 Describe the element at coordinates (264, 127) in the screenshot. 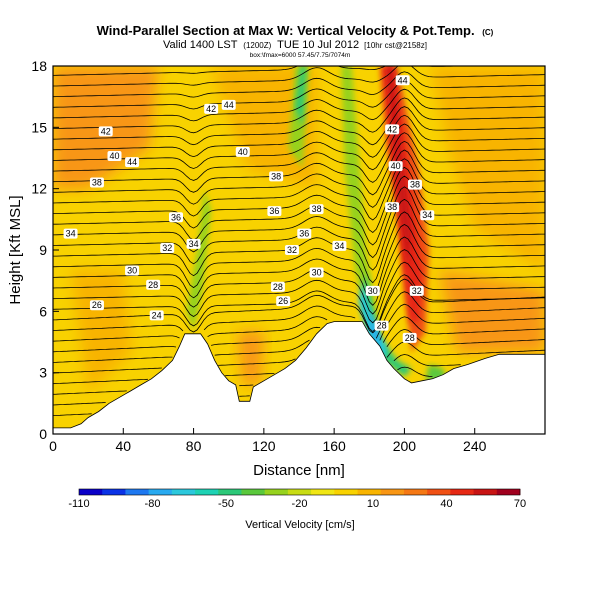

I see `shade-upper-mid` at that location.